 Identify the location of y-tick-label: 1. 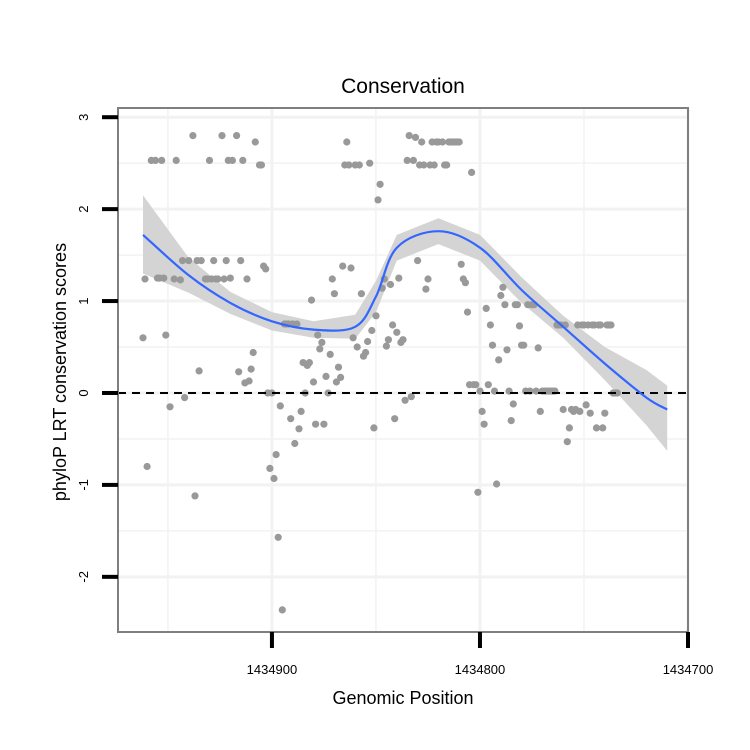
(83, 300).